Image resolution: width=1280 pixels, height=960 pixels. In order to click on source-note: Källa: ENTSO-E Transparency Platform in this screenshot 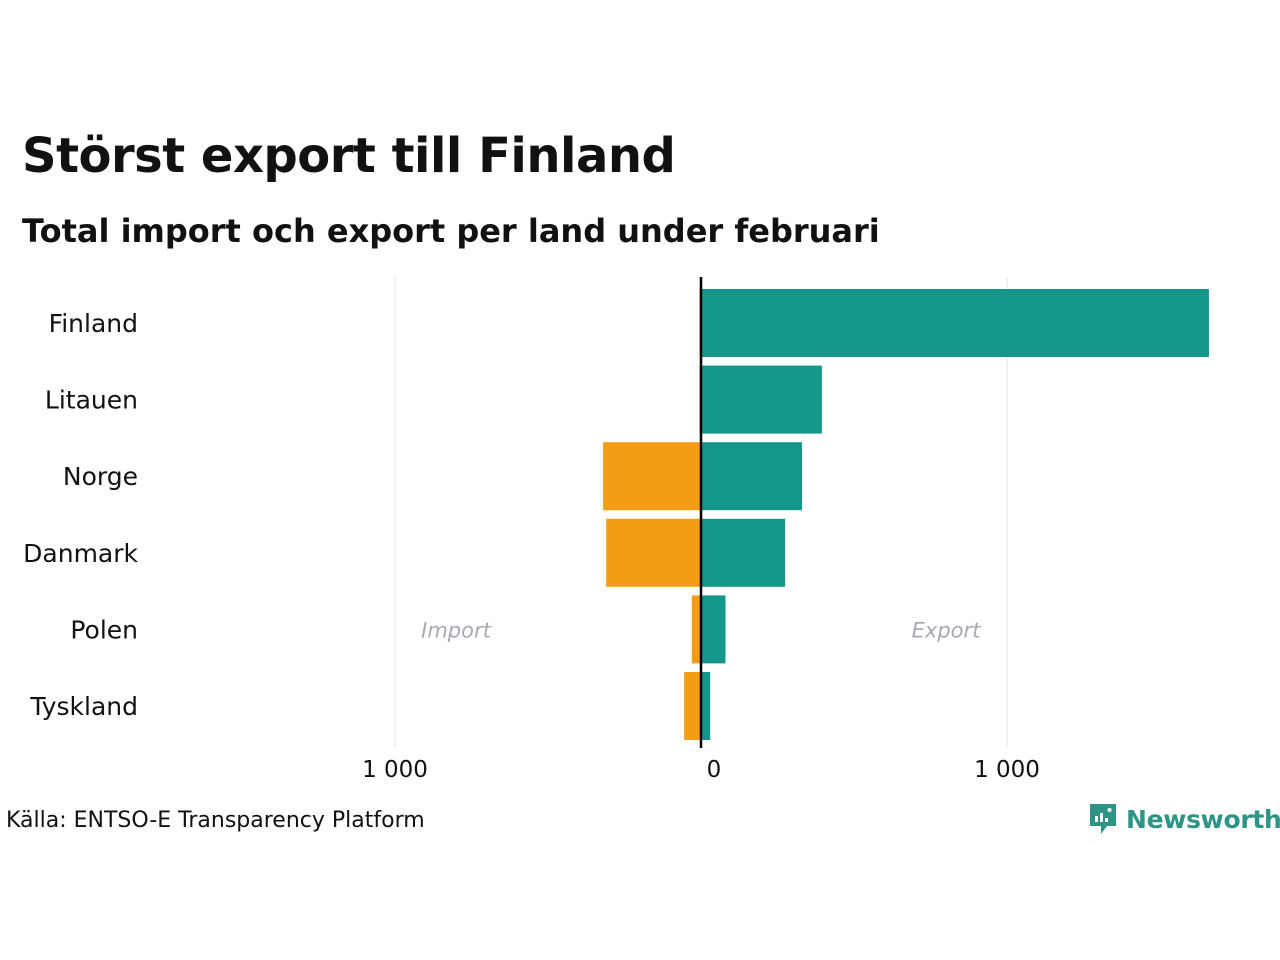, I will do `click(215, 820)`.